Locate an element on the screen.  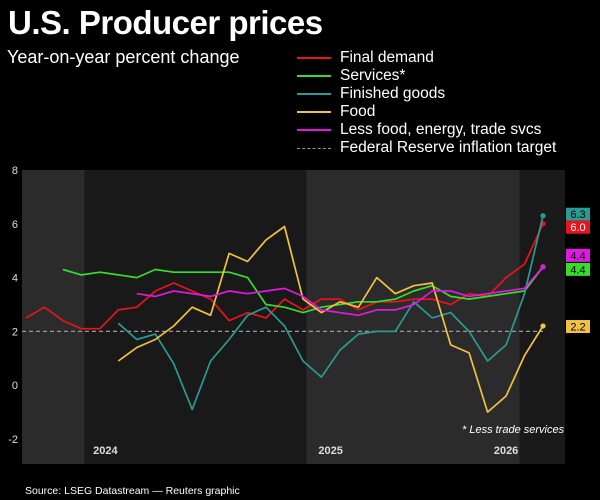
end-labels: 6.36.0 4.4 4.4 2.2 is located at coordinates (578, 270).